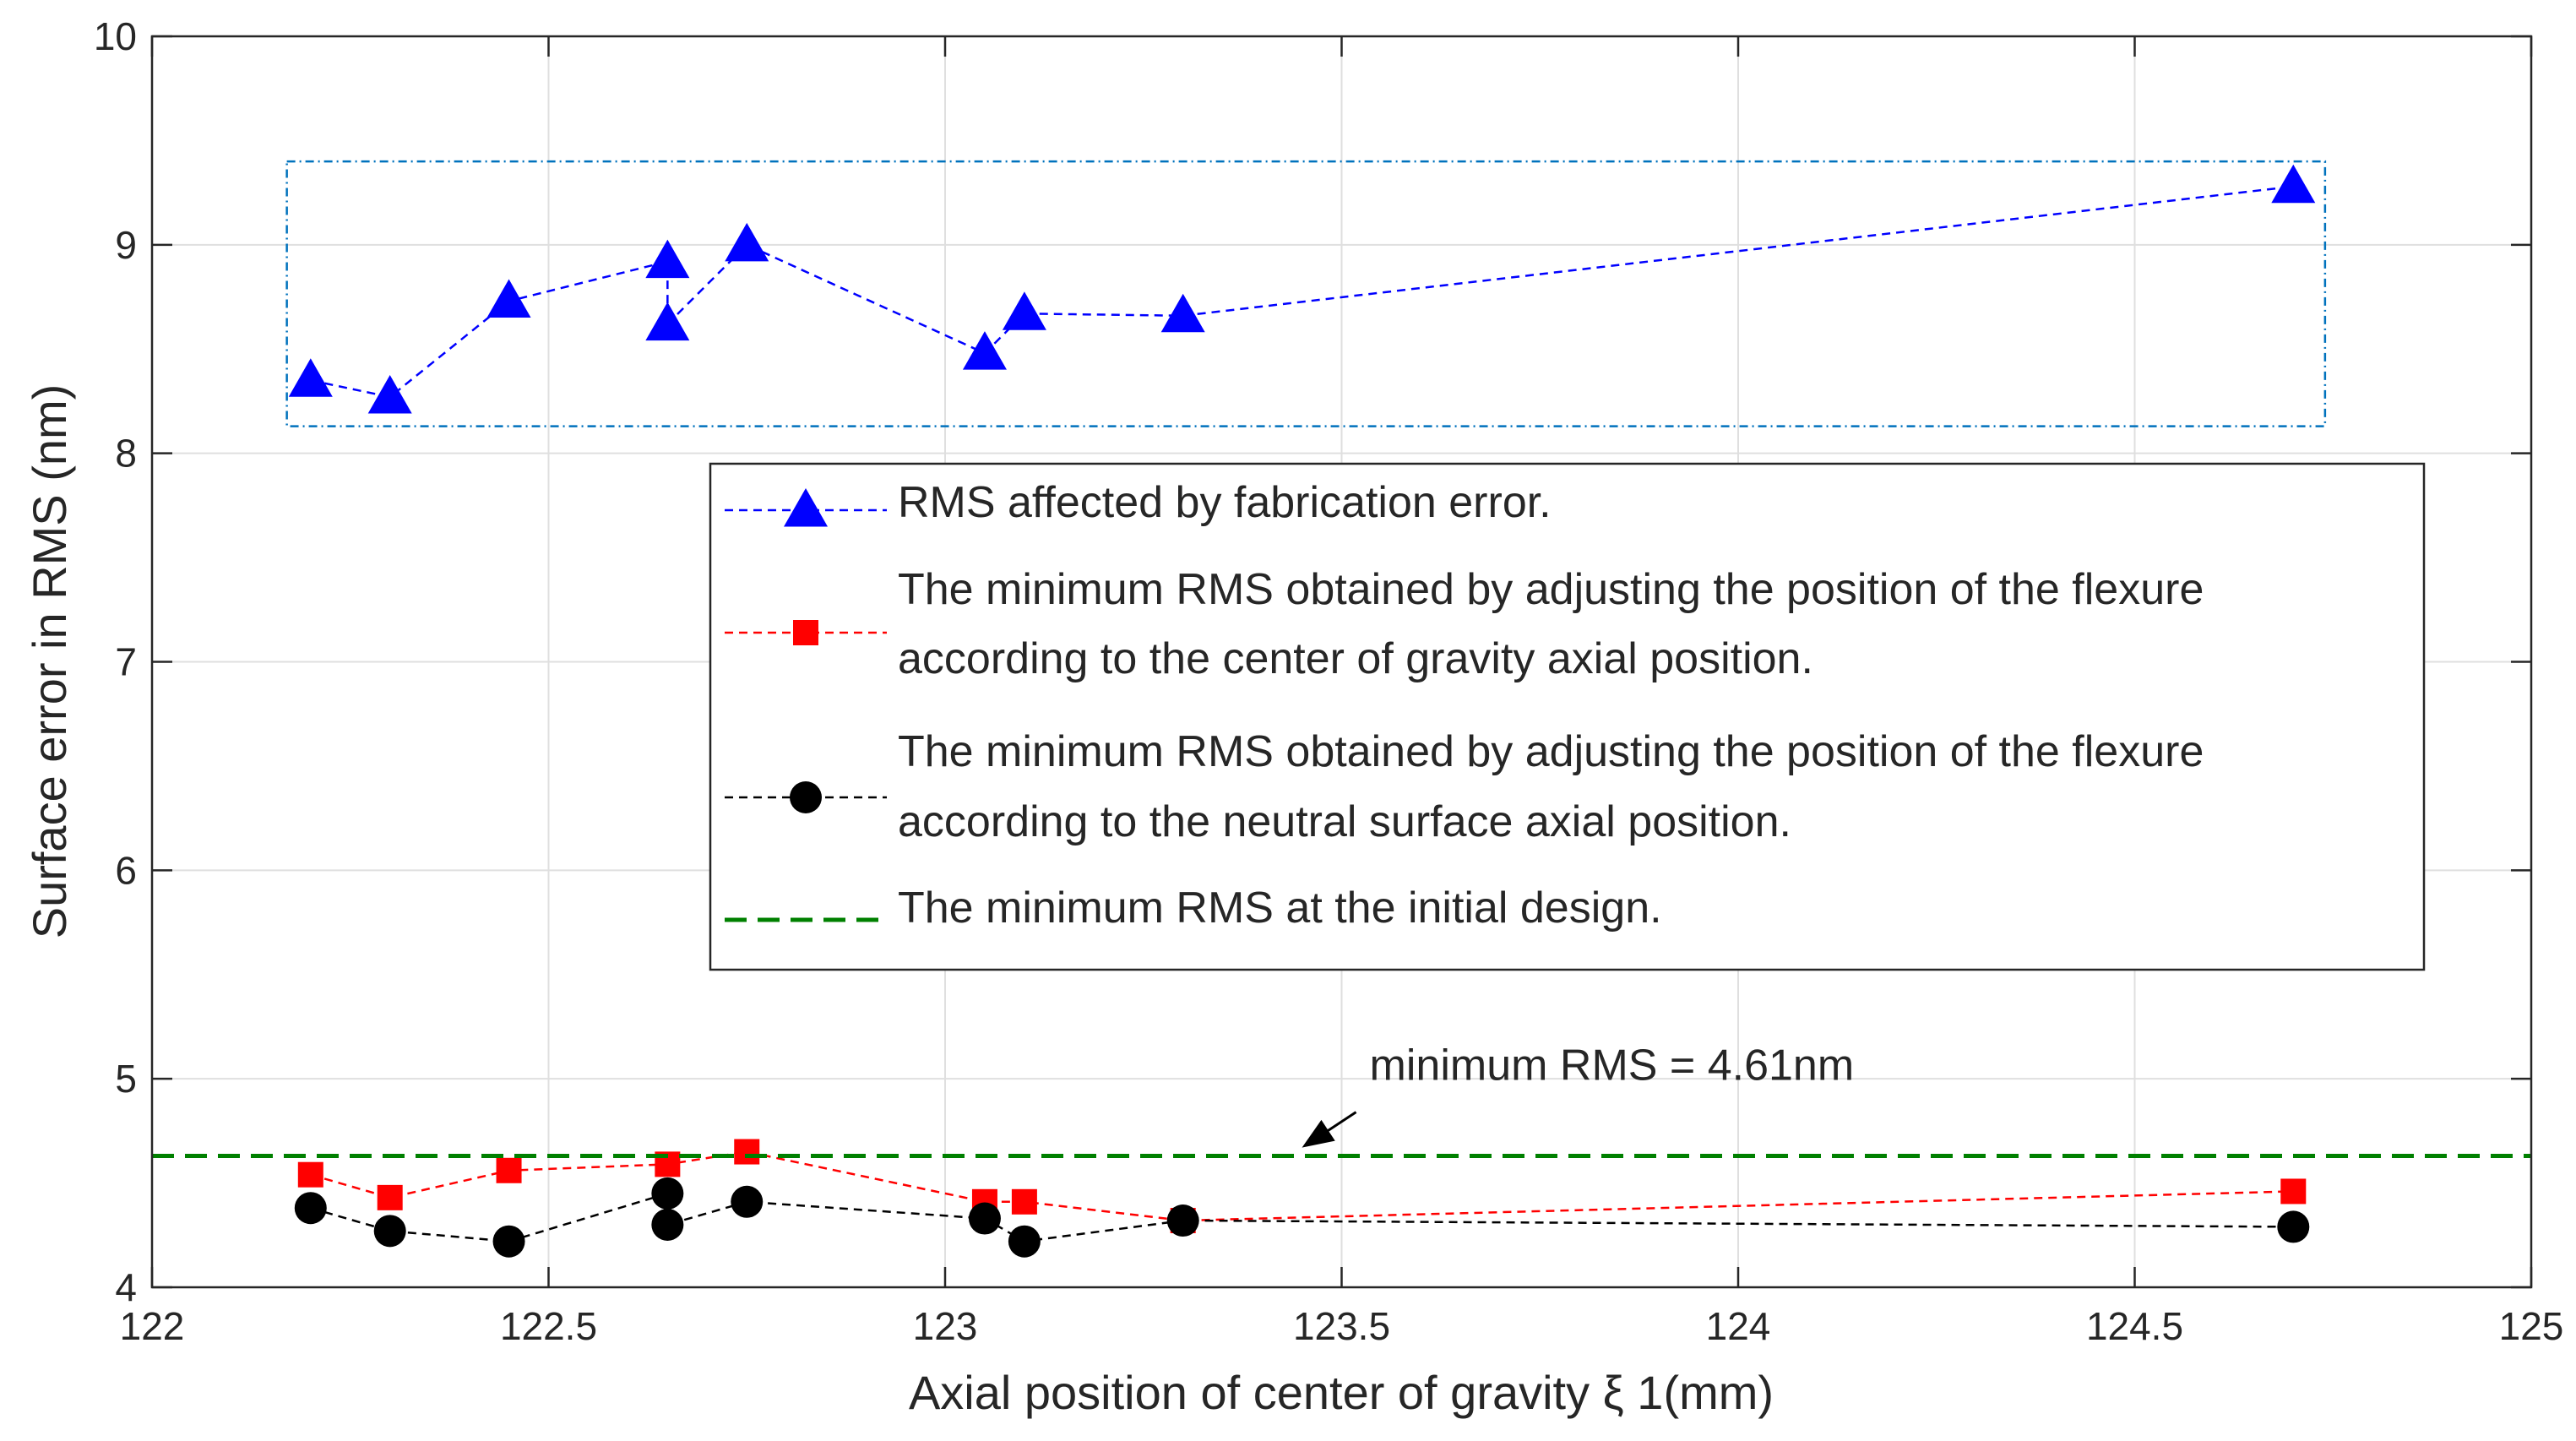 This screenshot has width=2576, height=1441. What do you see at coordinates (126, 662) in the screenshot?
I see `y-tick-label: 7` at bounding box center [126, 662].